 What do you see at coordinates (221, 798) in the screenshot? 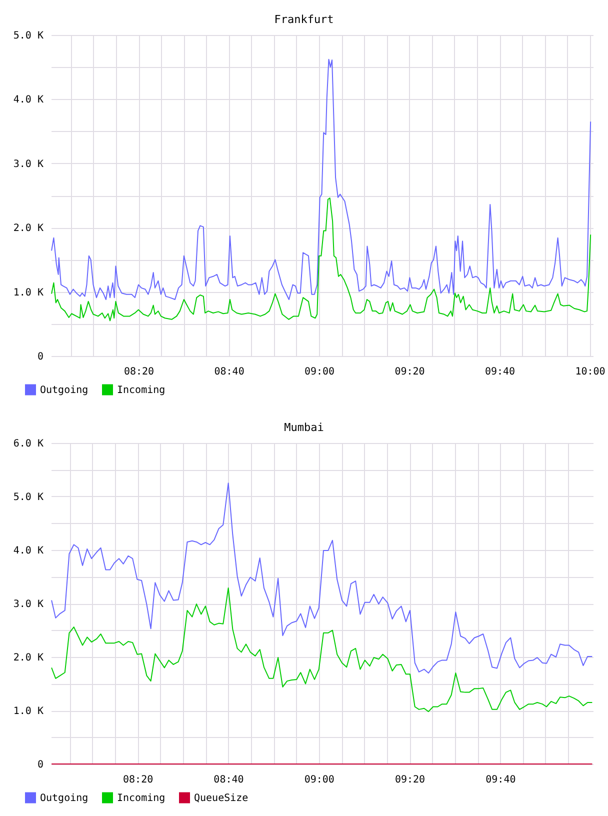
I see `legend-label: QueueSize` at bounding box center [221, 798].